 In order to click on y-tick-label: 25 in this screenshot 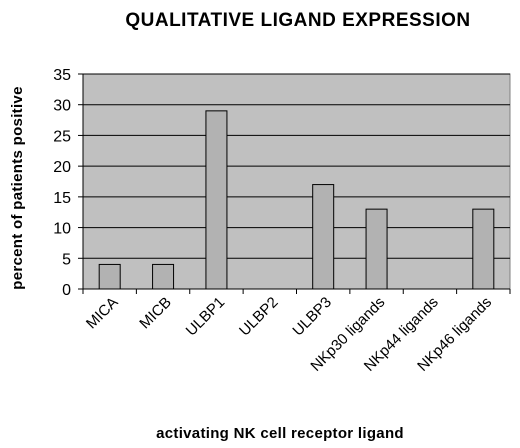, I will do `click(62, 136)`.